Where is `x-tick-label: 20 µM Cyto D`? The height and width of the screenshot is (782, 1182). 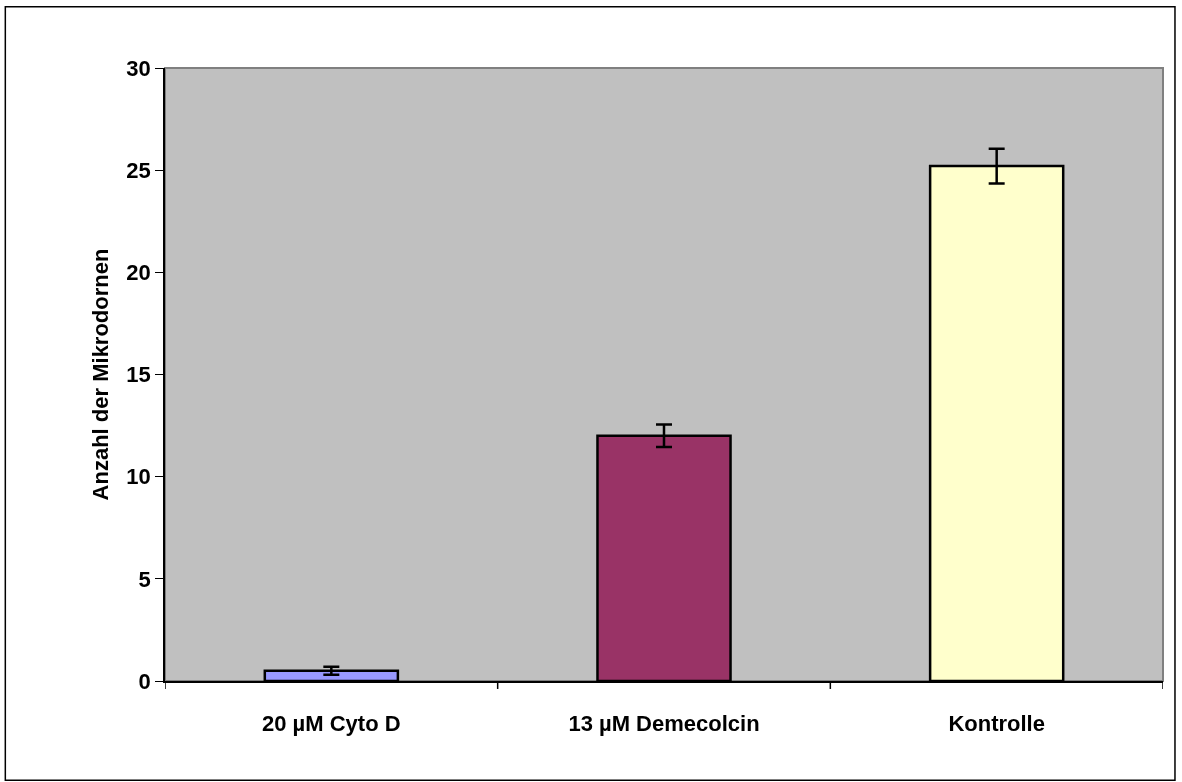 x-tick-label: 20 µM Cyto D is located at coordinates (331, 724).